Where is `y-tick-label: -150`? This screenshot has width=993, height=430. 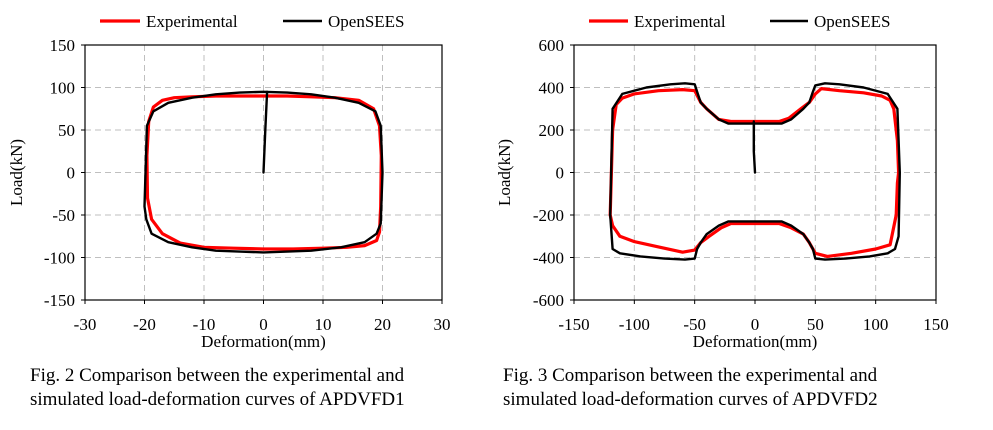 y-tick-label: -150 is located at coordinates (59, 300).